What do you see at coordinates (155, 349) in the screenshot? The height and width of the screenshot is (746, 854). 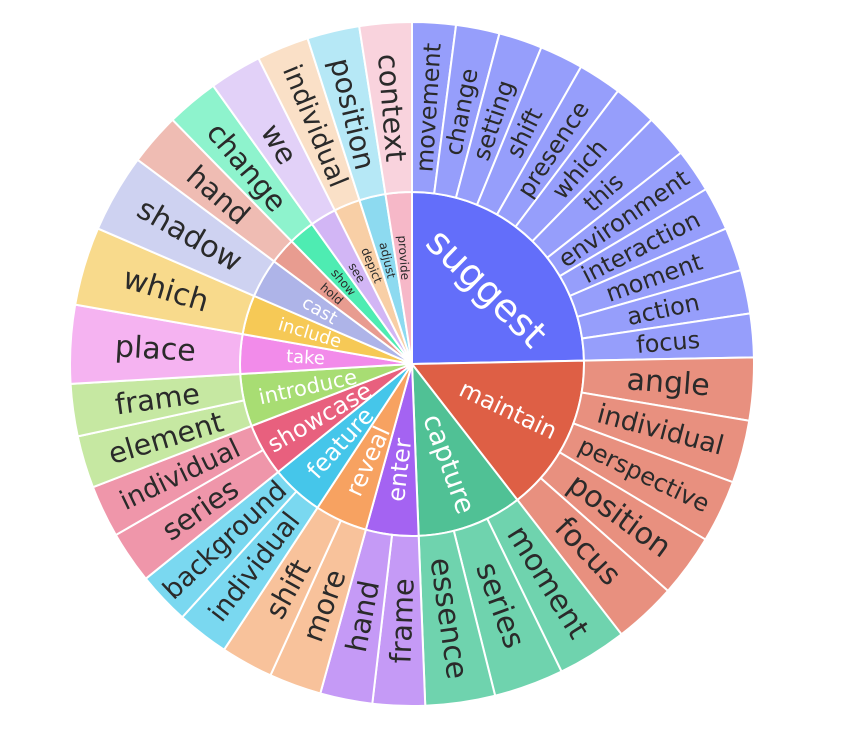 I see `outer-label-take-place: place` at bounding box center [155, 349].